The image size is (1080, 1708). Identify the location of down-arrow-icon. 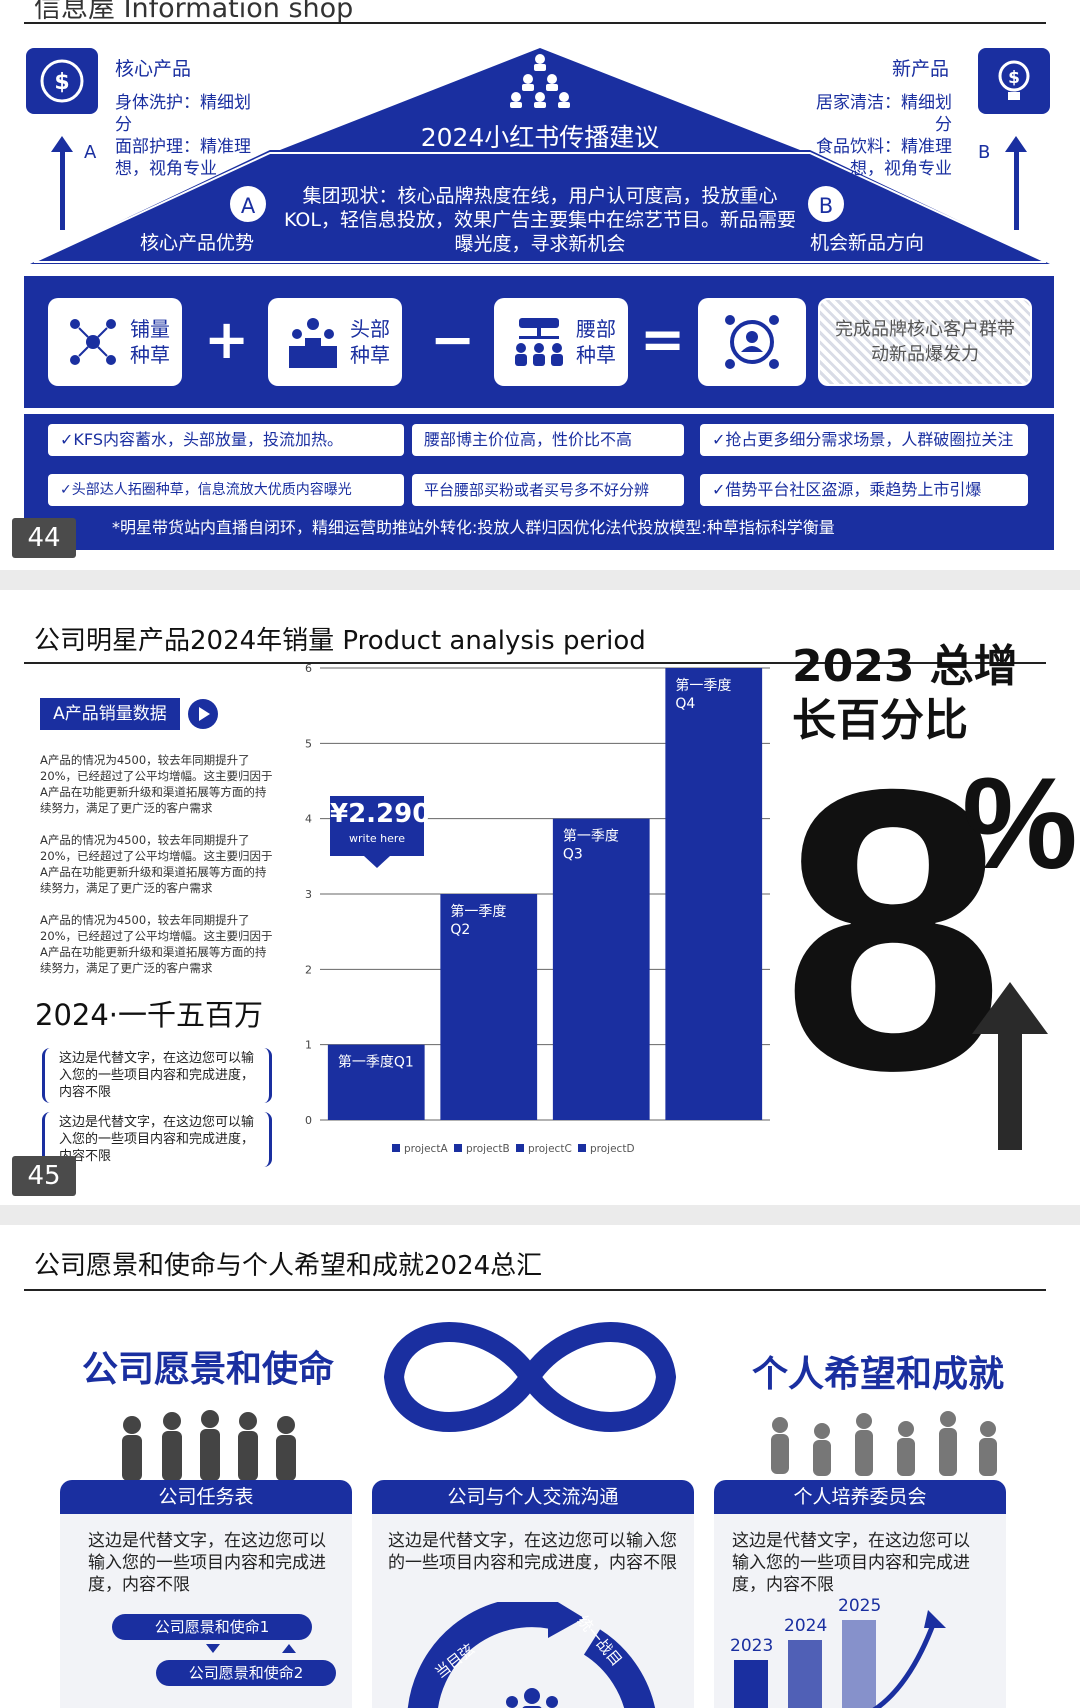
(213, 1648).